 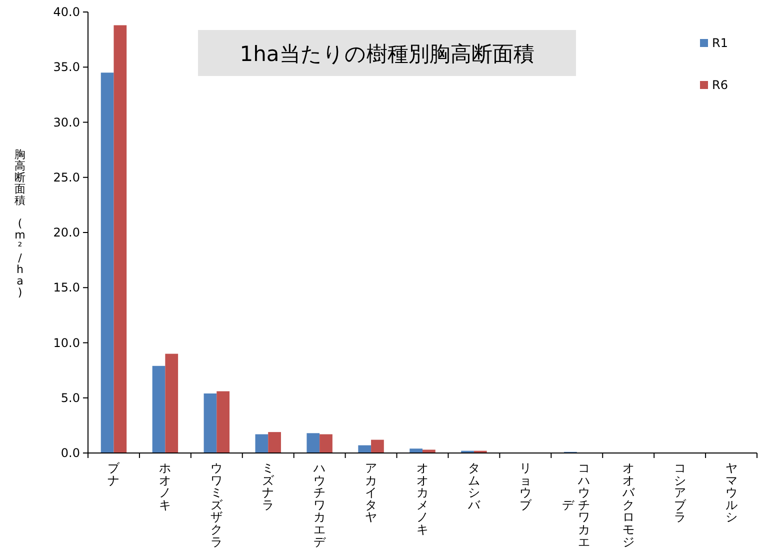 What do you see at coordinates (319, 505) in the screenshot?
I see `x-tick-label: ハウチワカエデ` at bounding box center [319, 505].